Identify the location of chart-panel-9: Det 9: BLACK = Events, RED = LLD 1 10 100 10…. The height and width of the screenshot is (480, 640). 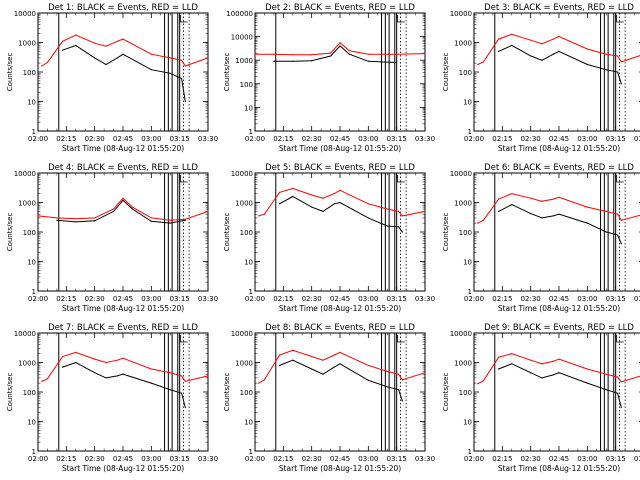
(541, 398).